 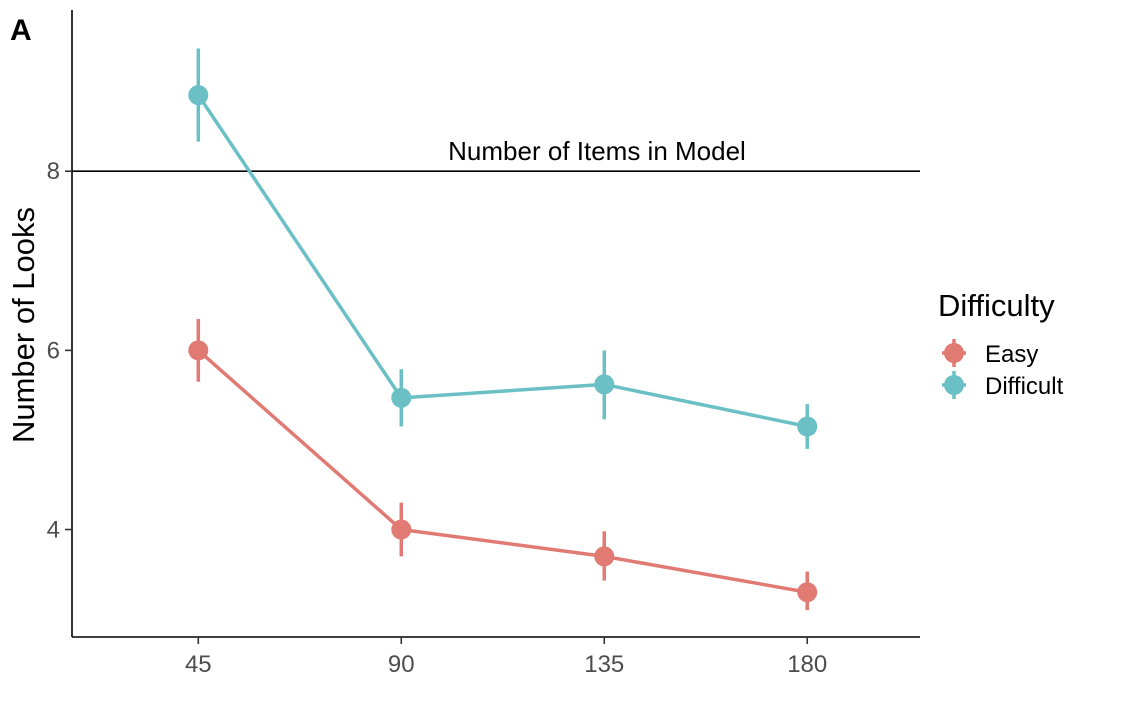 I want to click on panel-label: A, so click(x=21, y=30).